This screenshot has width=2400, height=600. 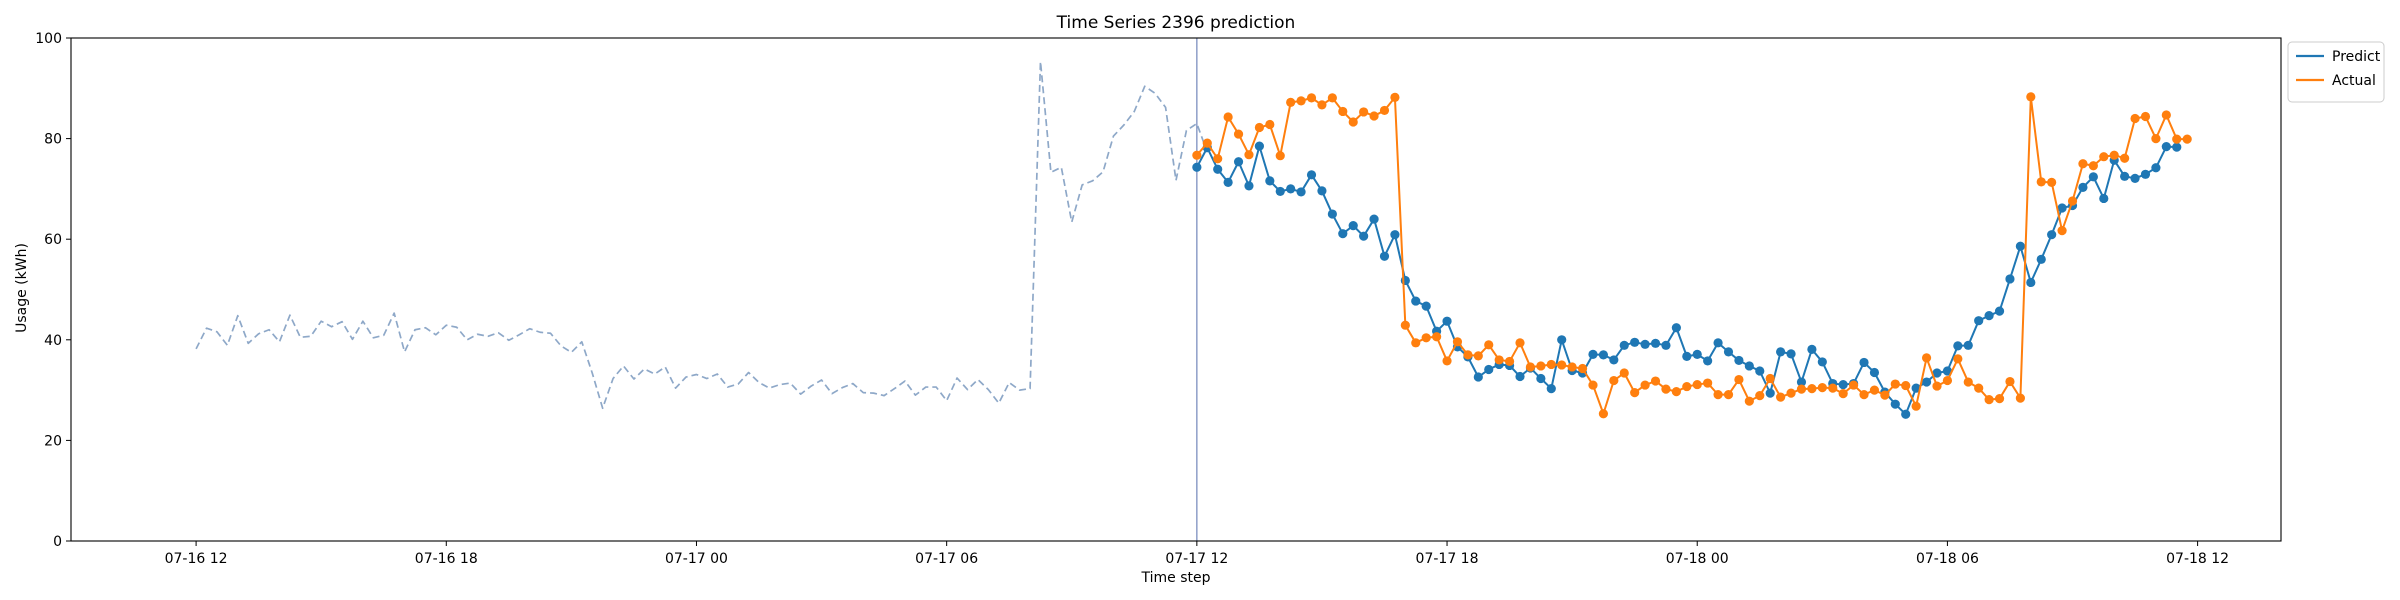 I want to click on x-tick-label: 07-16 12, so click(x=196, y=559).